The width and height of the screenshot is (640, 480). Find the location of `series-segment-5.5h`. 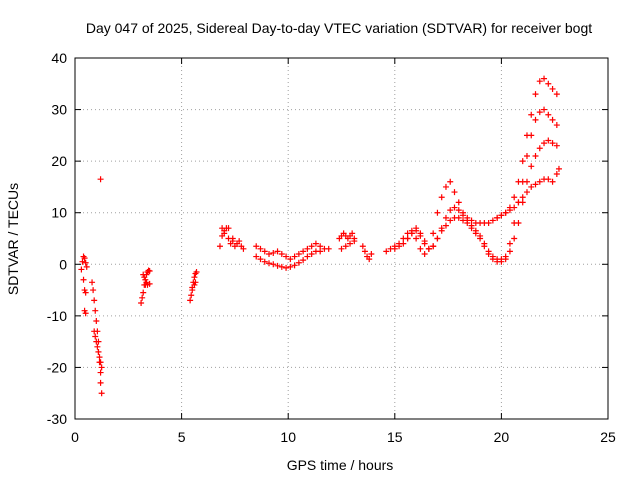

series-segment-5.5h is located at coordinates (193, 286).